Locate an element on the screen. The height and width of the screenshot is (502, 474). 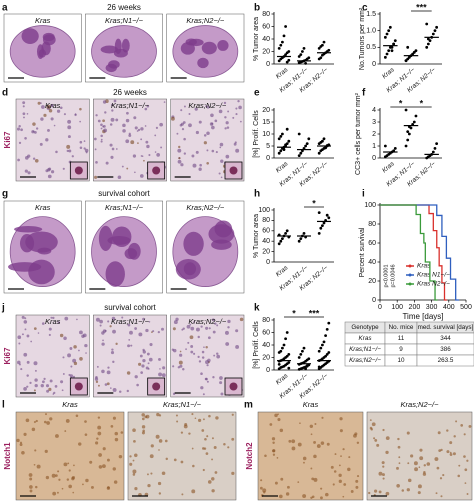
category-label: Kras is located at coordinates (388, 167).